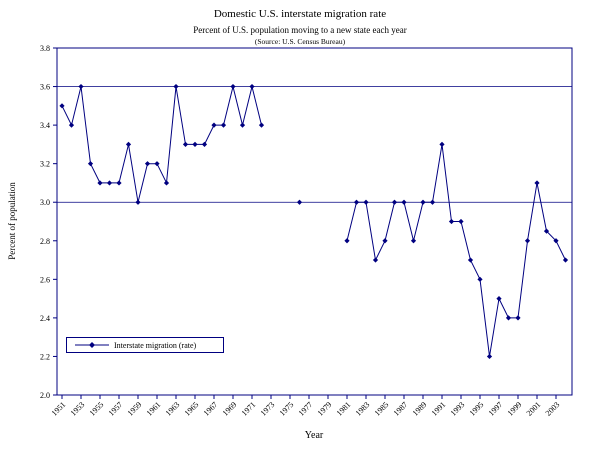 This screenshot has width=600, height=455. Describe the element at coordinates (477, 409) in the screenshot. I see `x-tick-label: 1995` at that location.